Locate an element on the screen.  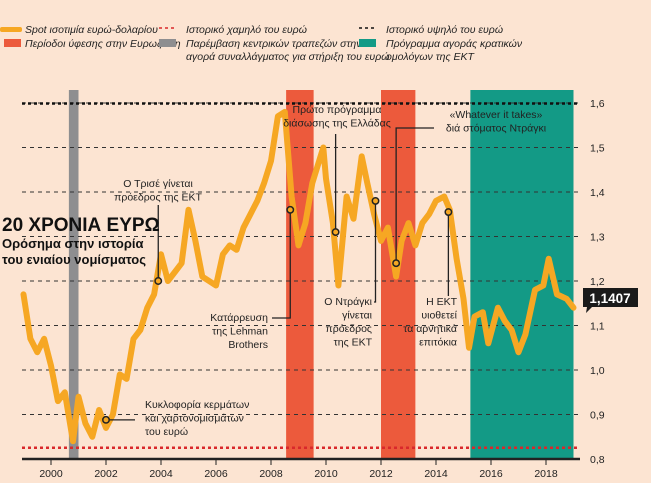
chart-title: 20 ΧΡΟΝΙΑ ΕΥΡΩ is located at coordinates (81, 225).